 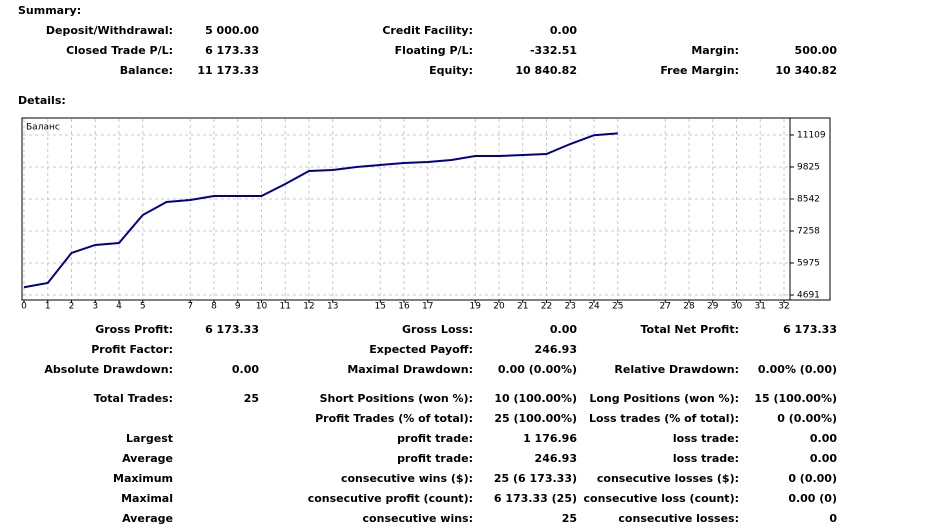 I want to click on x-tick-label: 3, so click(x=95, y=307).